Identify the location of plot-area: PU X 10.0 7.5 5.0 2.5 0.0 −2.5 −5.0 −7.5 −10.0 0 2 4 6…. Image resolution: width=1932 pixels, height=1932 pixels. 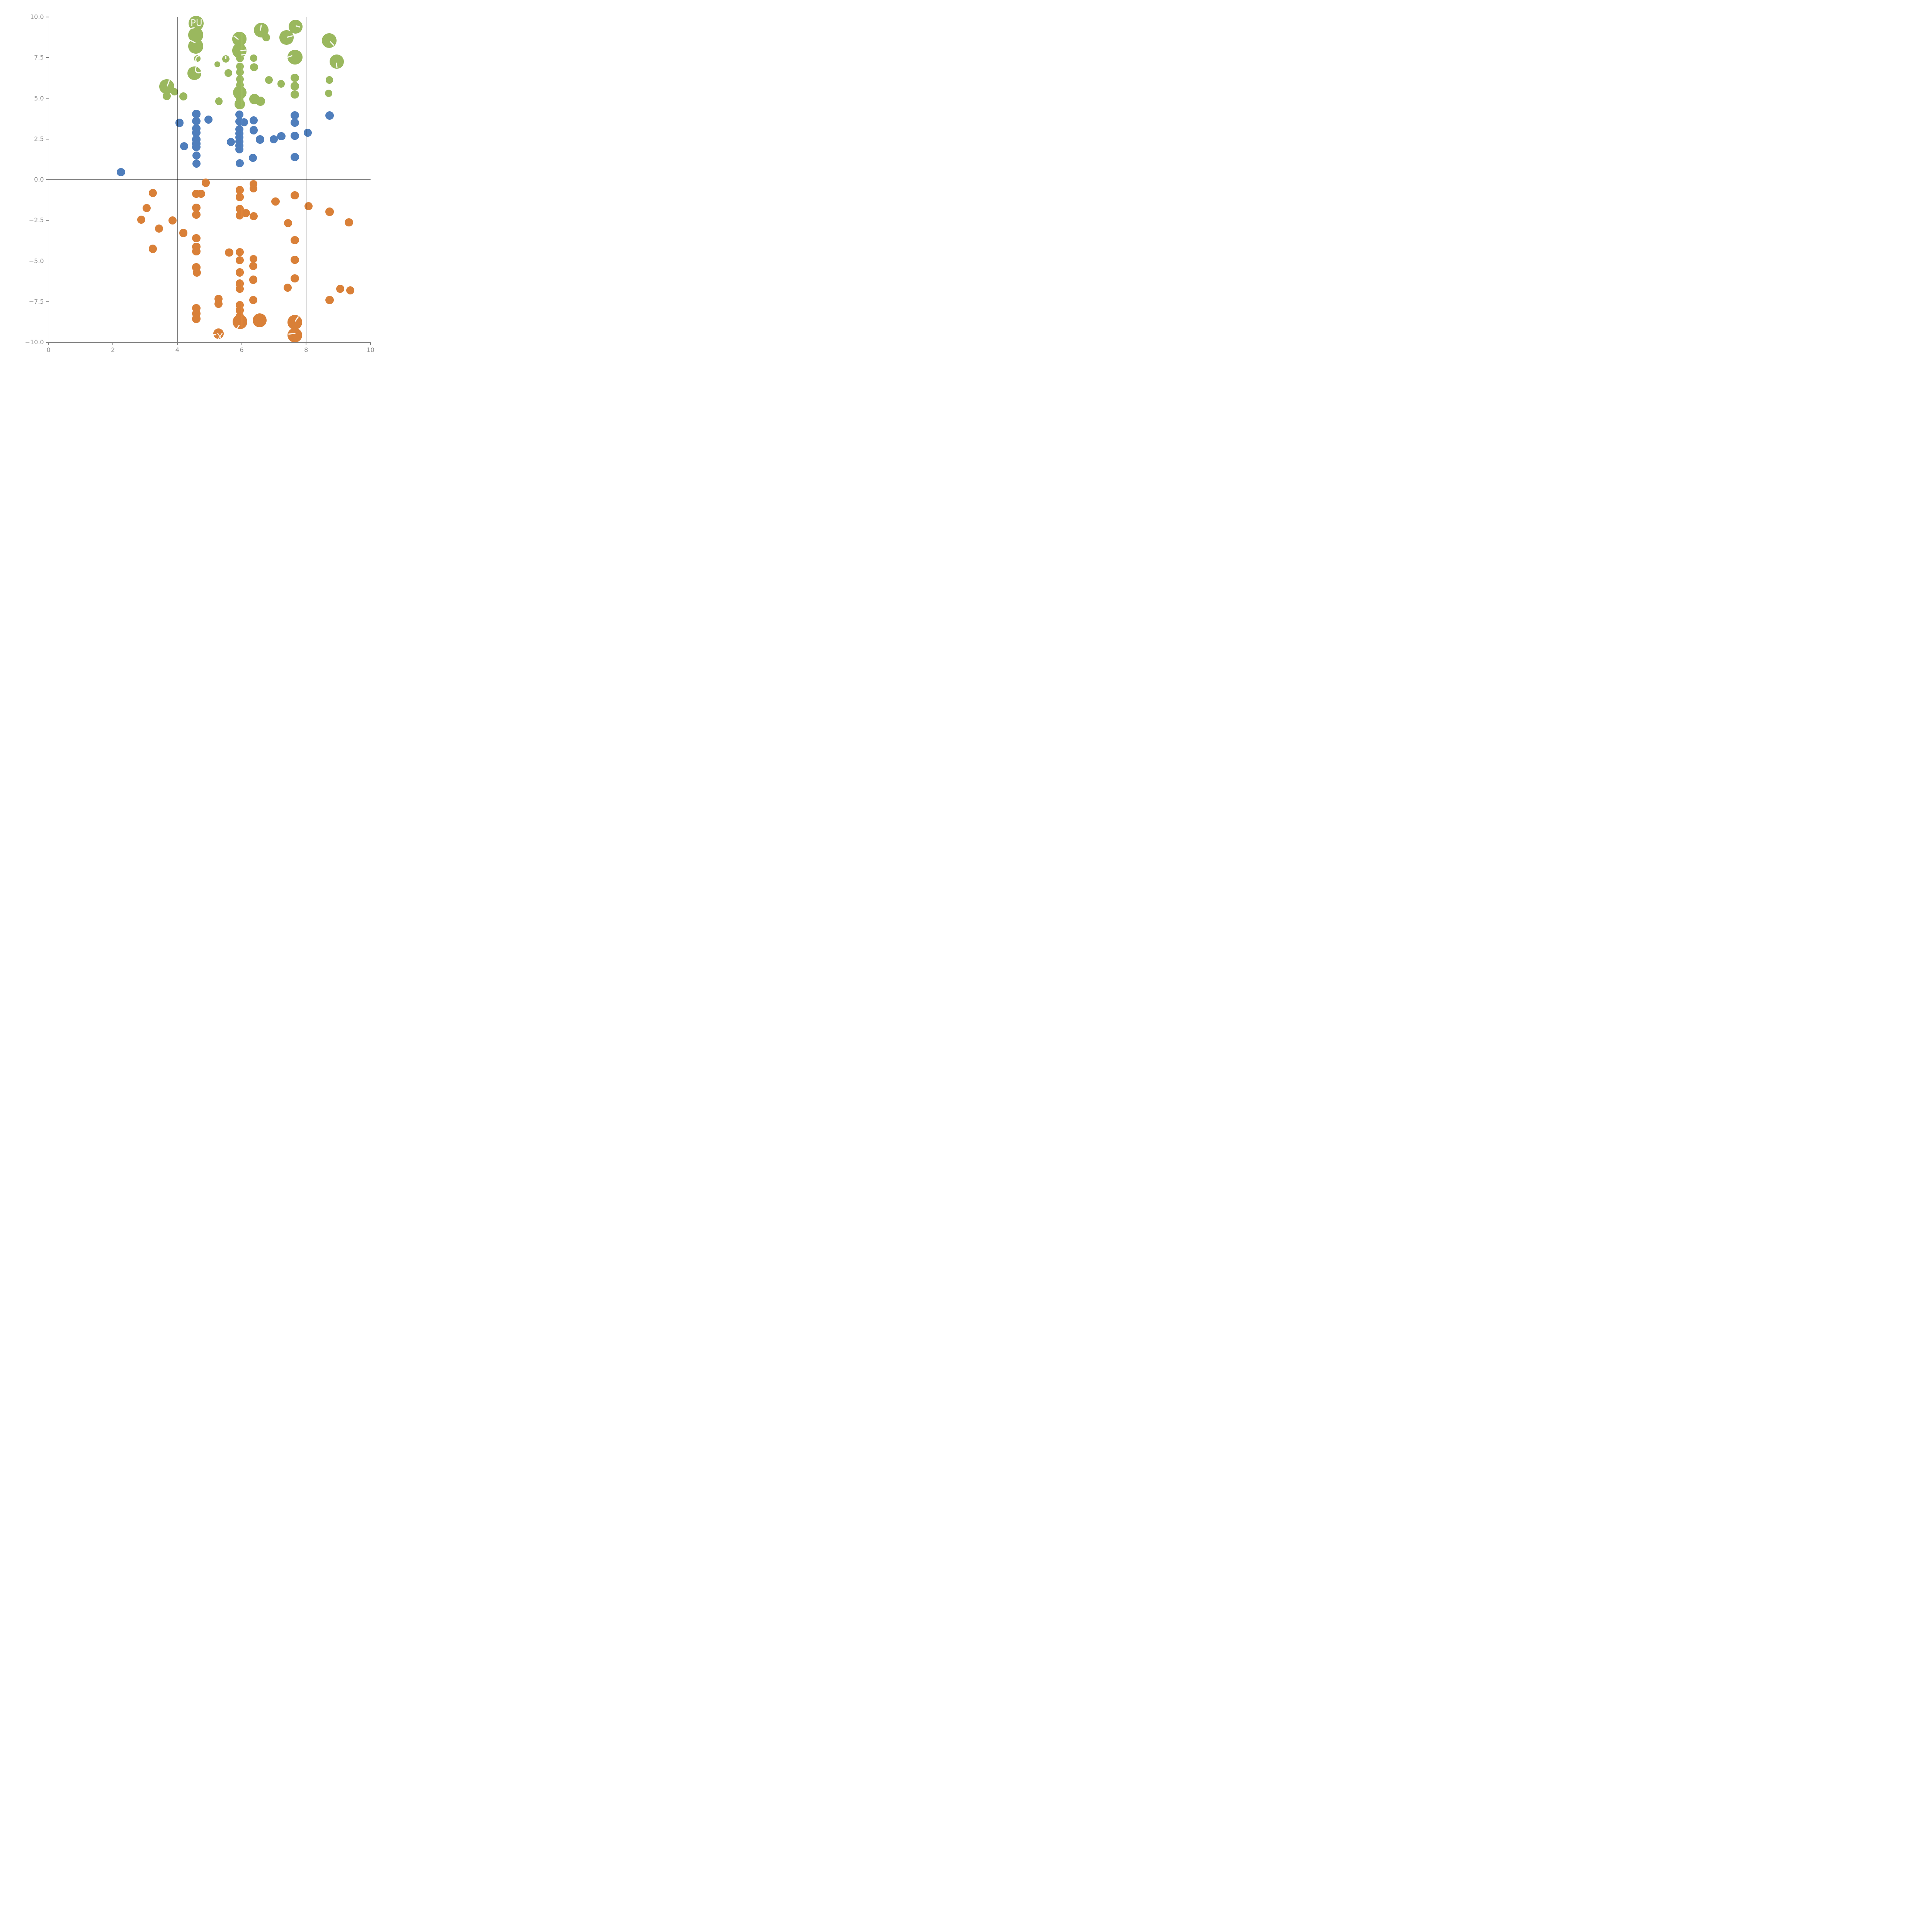
(193, 193).